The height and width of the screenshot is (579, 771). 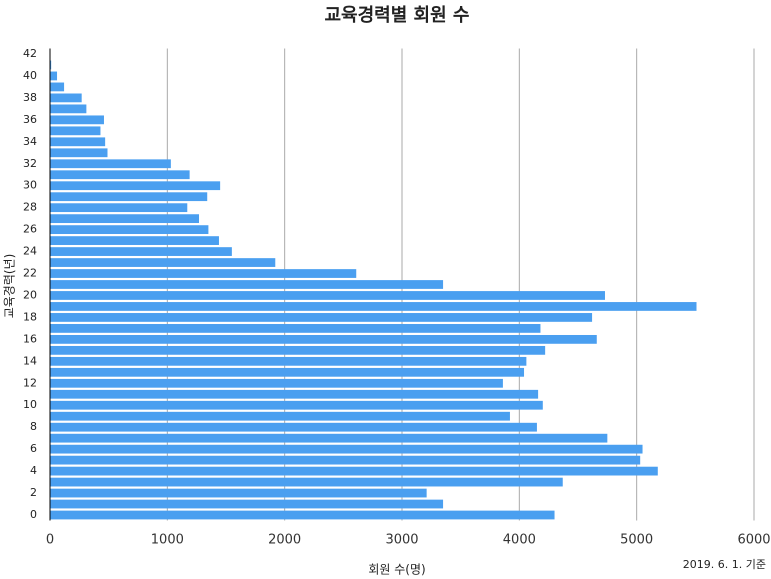 I want to click on y-tick-label: 12, so click(x=30, y=382).